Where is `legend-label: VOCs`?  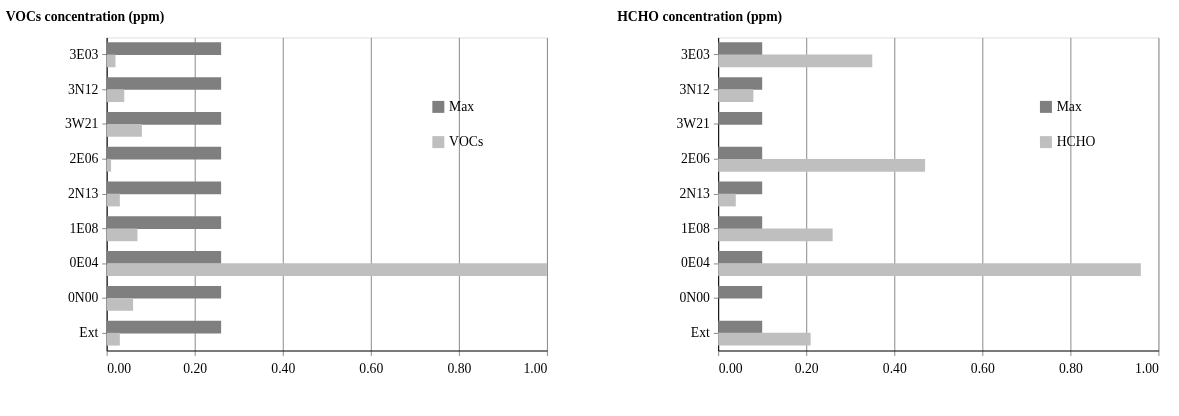
legend-label: VOCs is located at coordinates (466, 142).